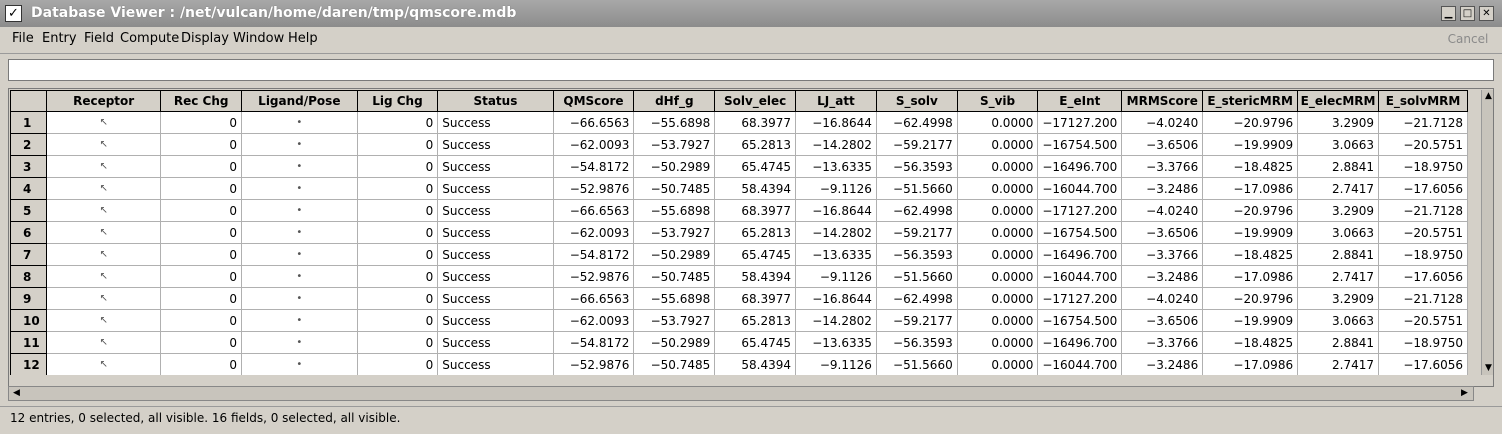  Describe the element at coordinates (674, 188) in the screenshot. I see `value-cell: −50.7485` at that location.